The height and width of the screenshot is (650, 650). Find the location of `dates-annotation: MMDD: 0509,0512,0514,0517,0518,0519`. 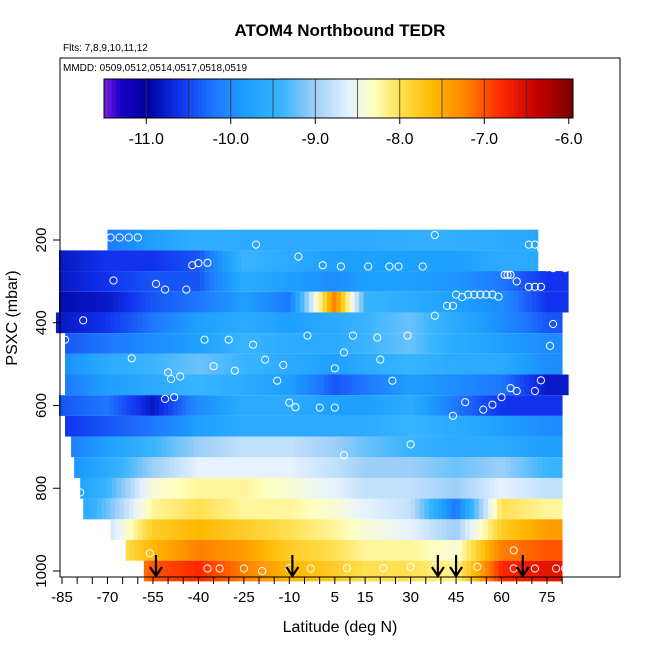

dates-annotation: MMDD: 0509,0512,0514,0517,0518,0519 is located at coordinates (155, 68).